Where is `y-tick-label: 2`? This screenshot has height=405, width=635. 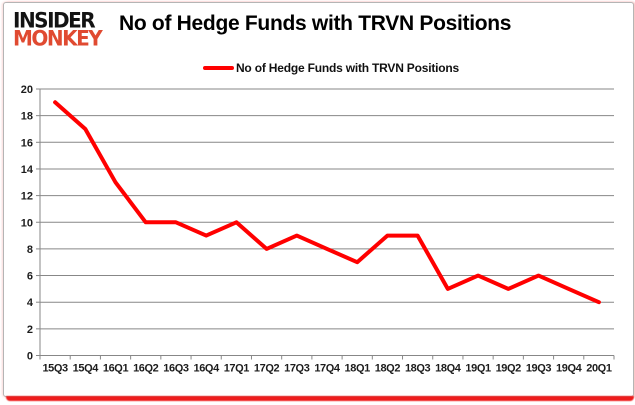 y-tick-label: 2 is located at coordinates (30, 330).